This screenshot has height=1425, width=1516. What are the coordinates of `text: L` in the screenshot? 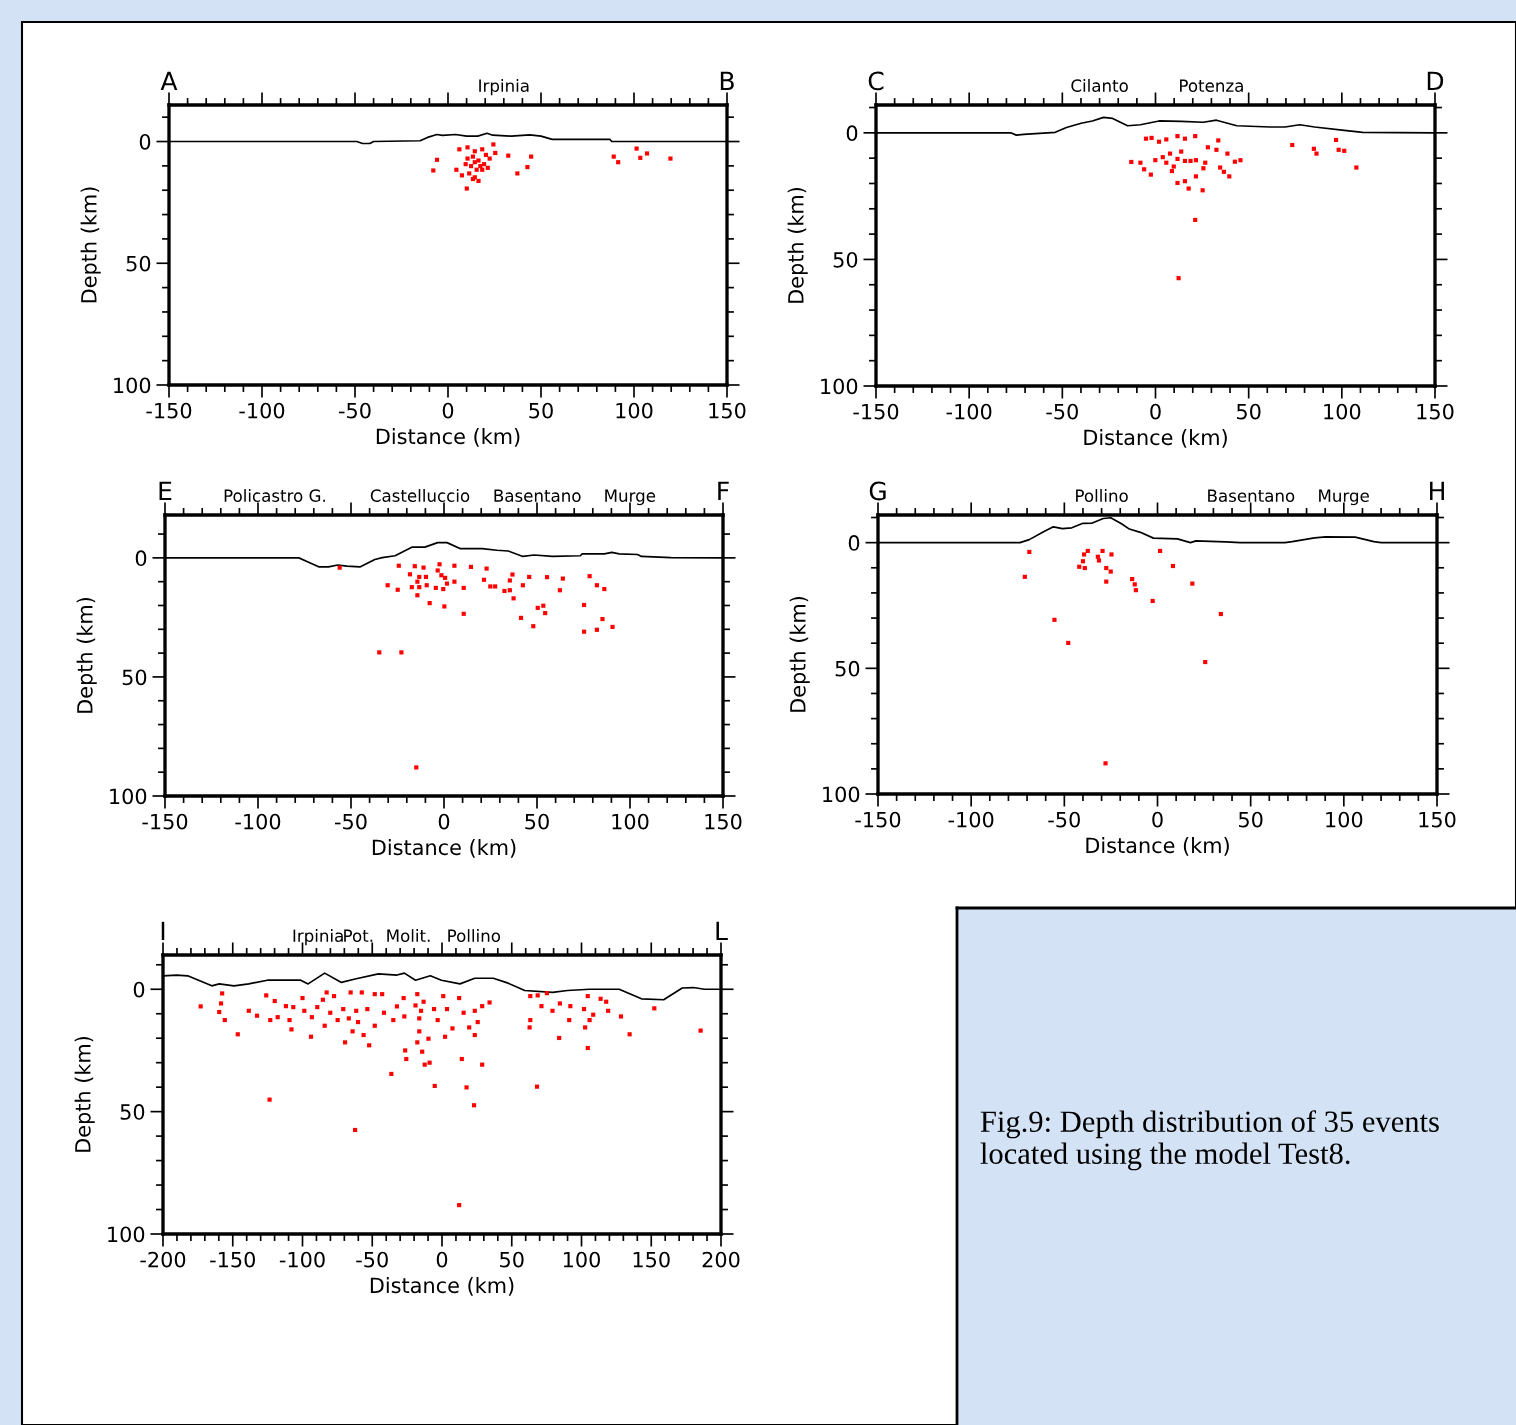 It's located at (722, 931).